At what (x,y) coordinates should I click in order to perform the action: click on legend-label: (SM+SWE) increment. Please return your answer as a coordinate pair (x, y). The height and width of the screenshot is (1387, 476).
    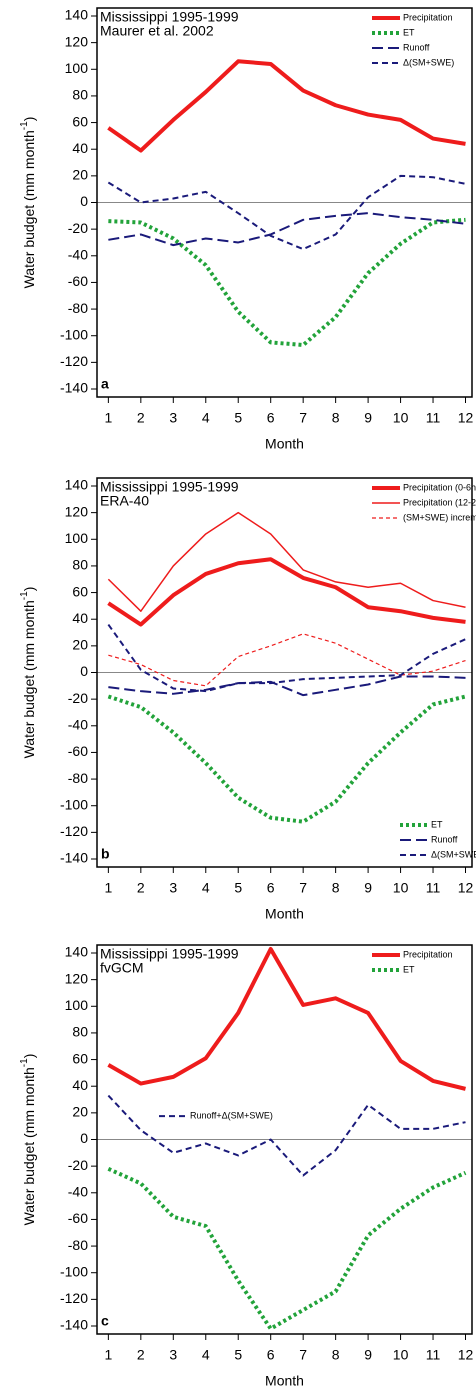
    Looking at the image, I should click on (439, 517).